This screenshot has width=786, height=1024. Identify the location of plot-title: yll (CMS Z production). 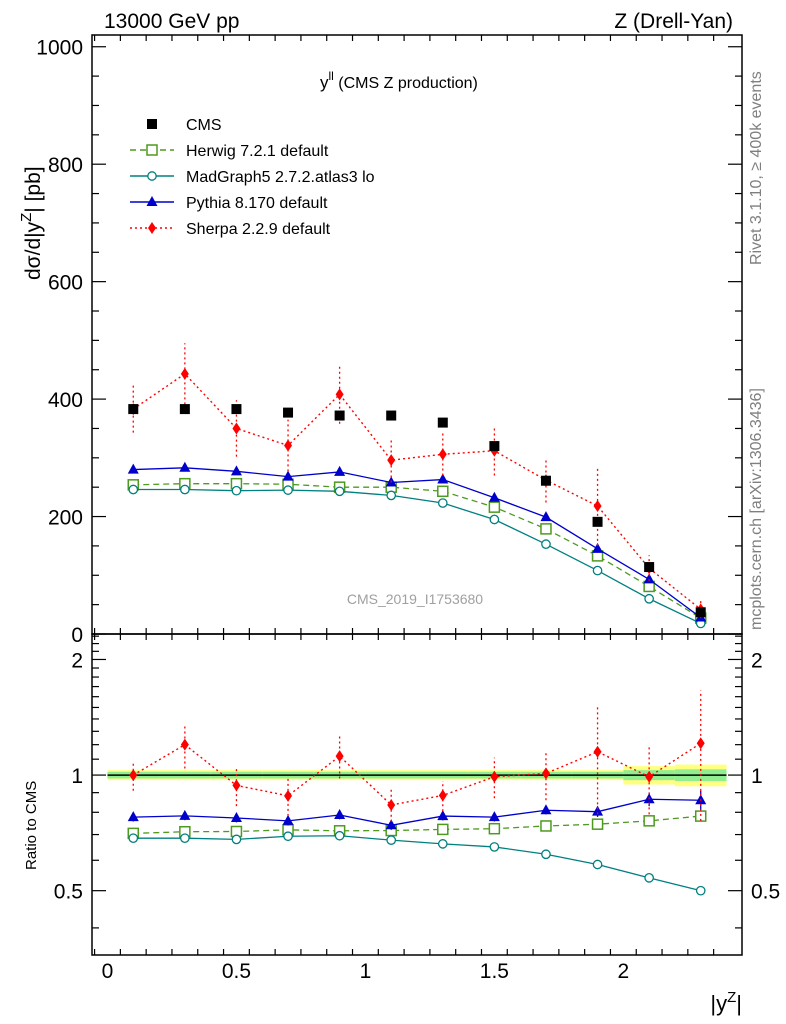
(399, 80).